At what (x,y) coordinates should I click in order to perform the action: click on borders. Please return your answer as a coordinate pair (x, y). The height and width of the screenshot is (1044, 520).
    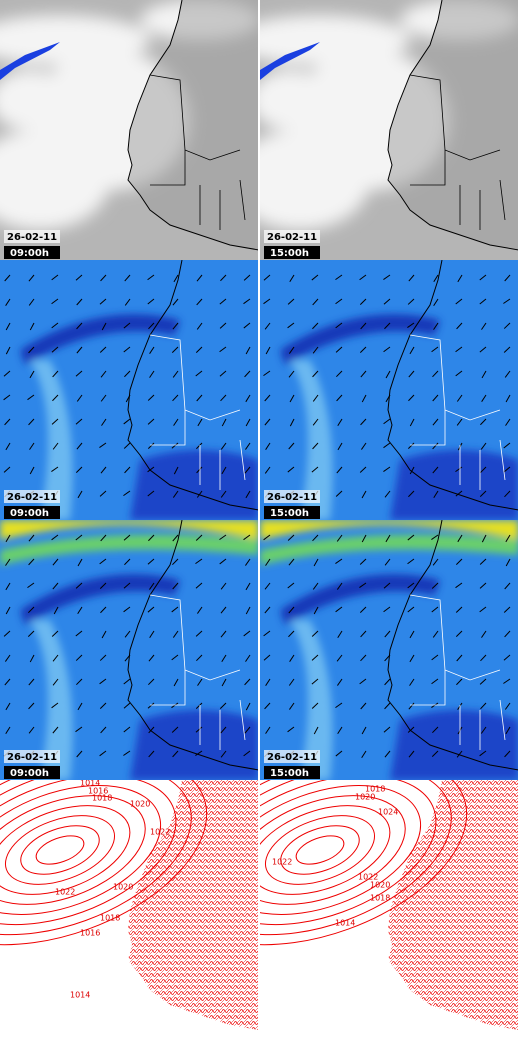
    Looking at the image, I should click on (457, 672).